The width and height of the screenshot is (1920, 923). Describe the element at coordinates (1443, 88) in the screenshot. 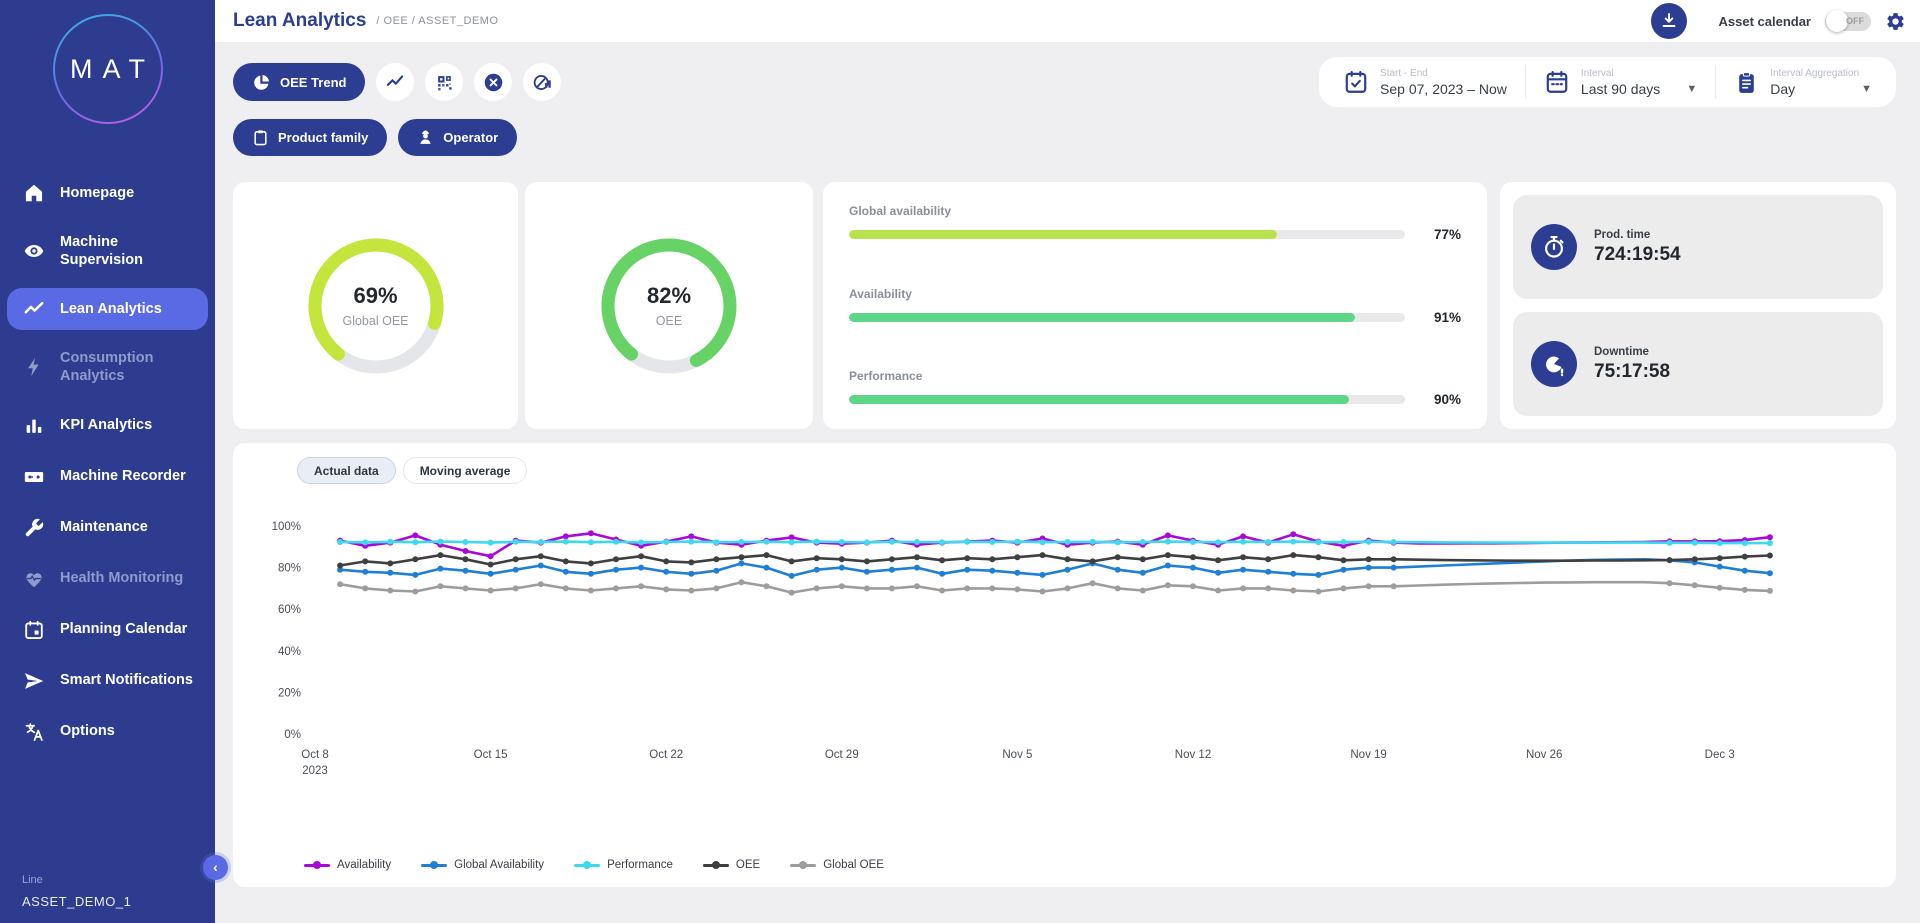

I see `start-end-value: Sep 07, 2023 – Now` at that location.